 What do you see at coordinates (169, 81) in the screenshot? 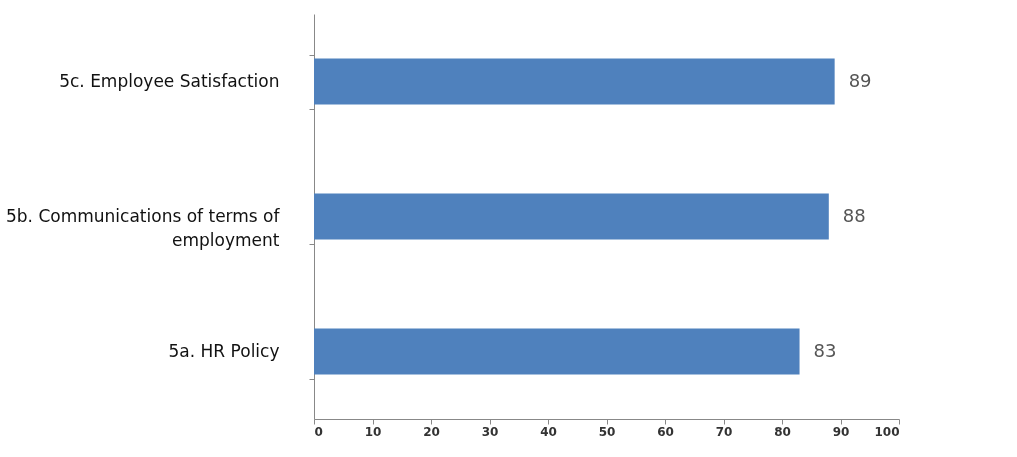
I see `y-tick-label: 5c. Employee Satisfaction` at bounding box center [169, 81].